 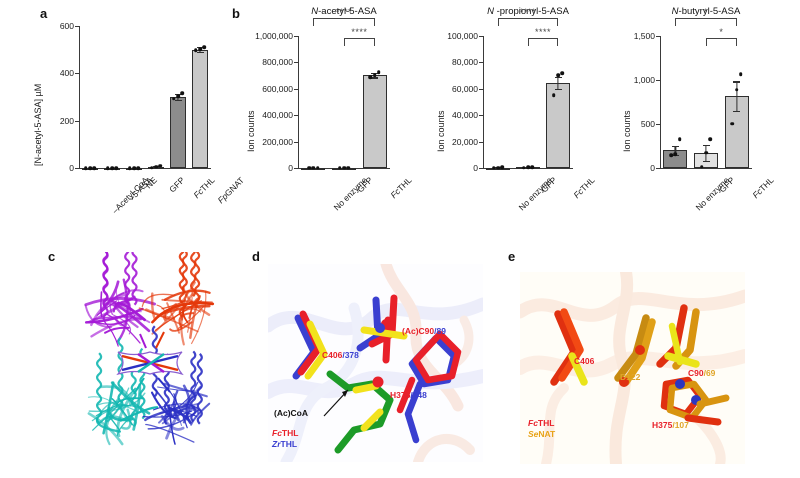 I want to click on panel-e-active-site: C406 D122 C90/69 H375/107 FcTHL SeNAT, so click(x=632, y=368).